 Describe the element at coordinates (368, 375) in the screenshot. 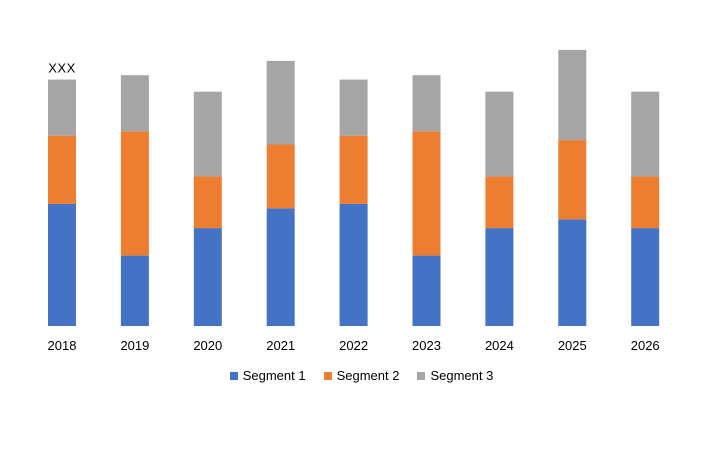

I see `legend-label-segment-2: Segment 2` at that location.